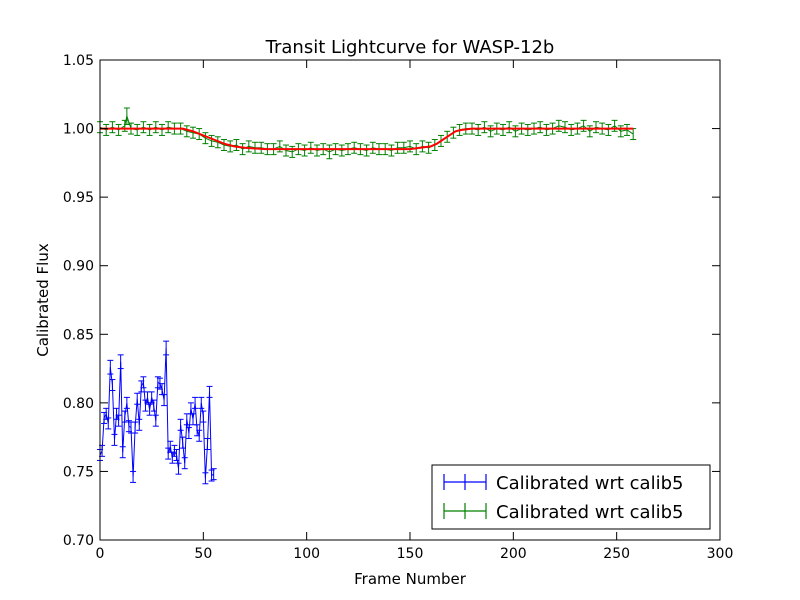 The image size is (800, 600). Describe the element at coordinates (410, 579) in the screenshot. I see `x-axis-label: Frame Number` at that location.